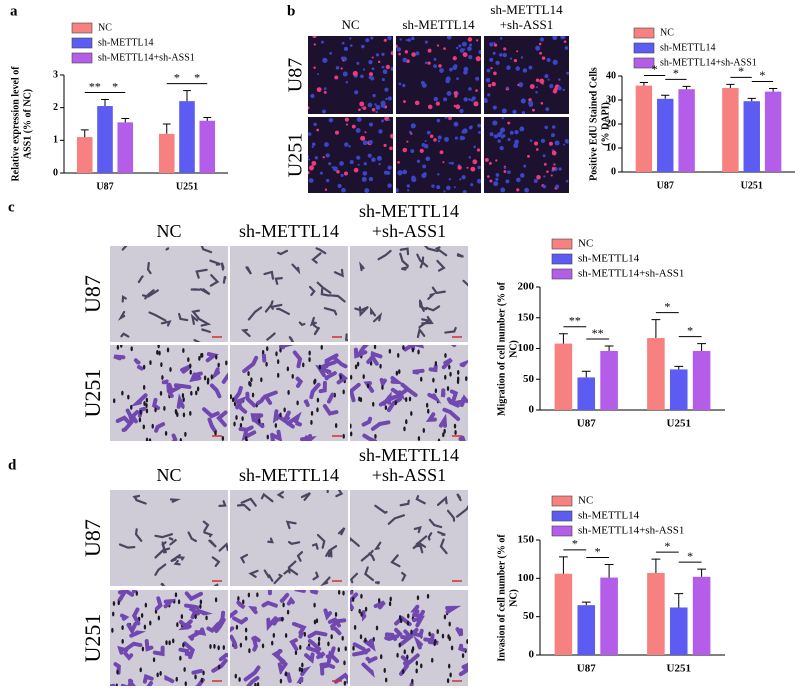  I want to click on legend-label: NC, so click(585, 244).